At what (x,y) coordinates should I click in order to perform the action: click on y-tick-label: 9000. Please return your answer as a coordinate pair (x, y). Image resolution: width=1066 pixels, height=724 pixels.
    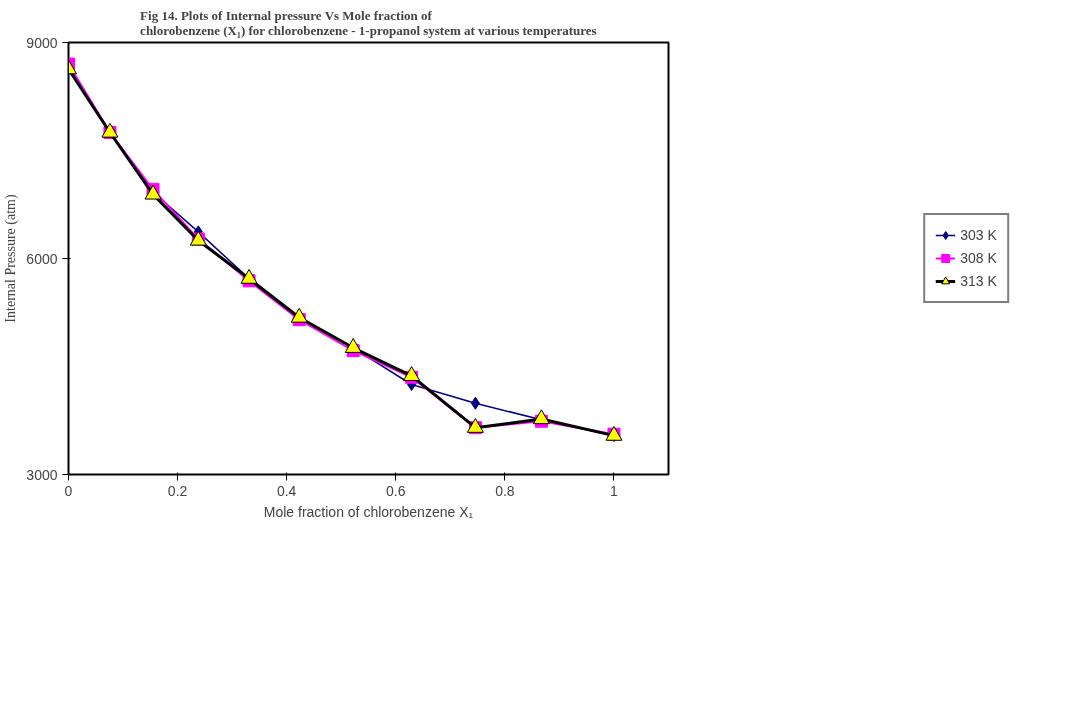
    Looking at the image, I should click on (42, 42).